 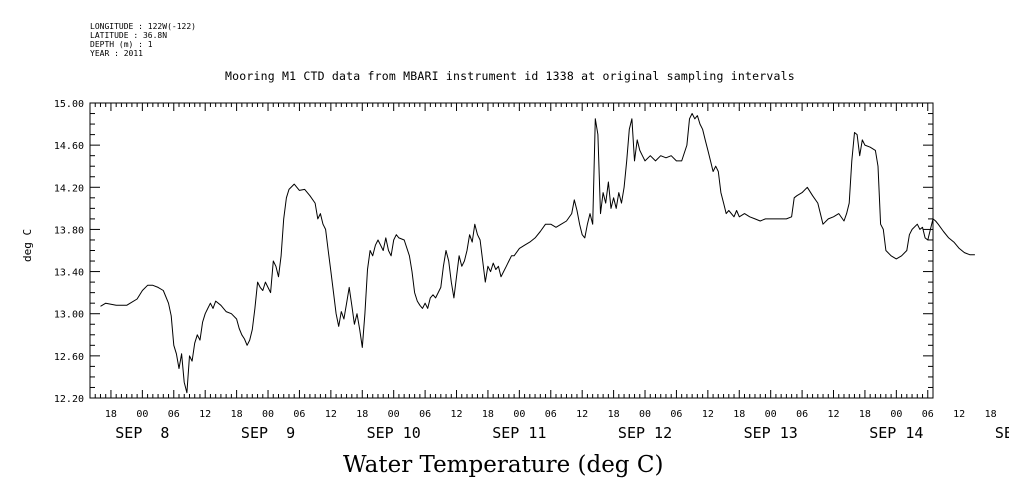 I want to click on x-day-label: SEP 14, so click(x=896, y=433).